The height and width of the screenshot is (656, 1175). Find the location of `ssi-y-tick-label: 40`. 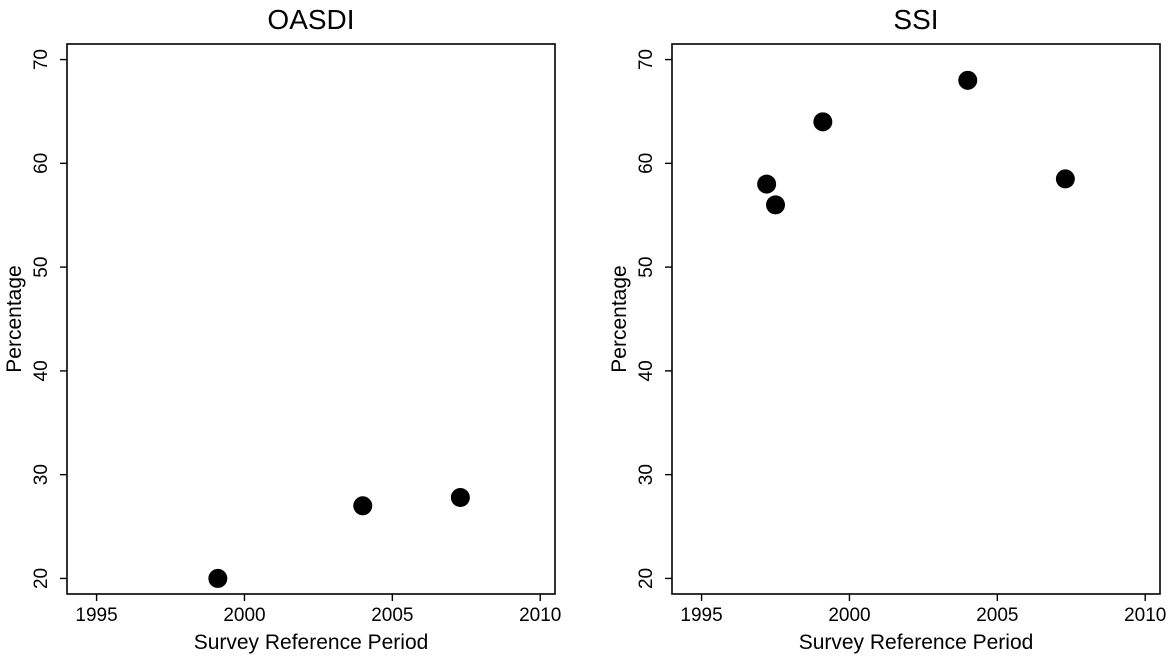

ssi-y-tick-label: 40 is located at coordinates (646, 370).